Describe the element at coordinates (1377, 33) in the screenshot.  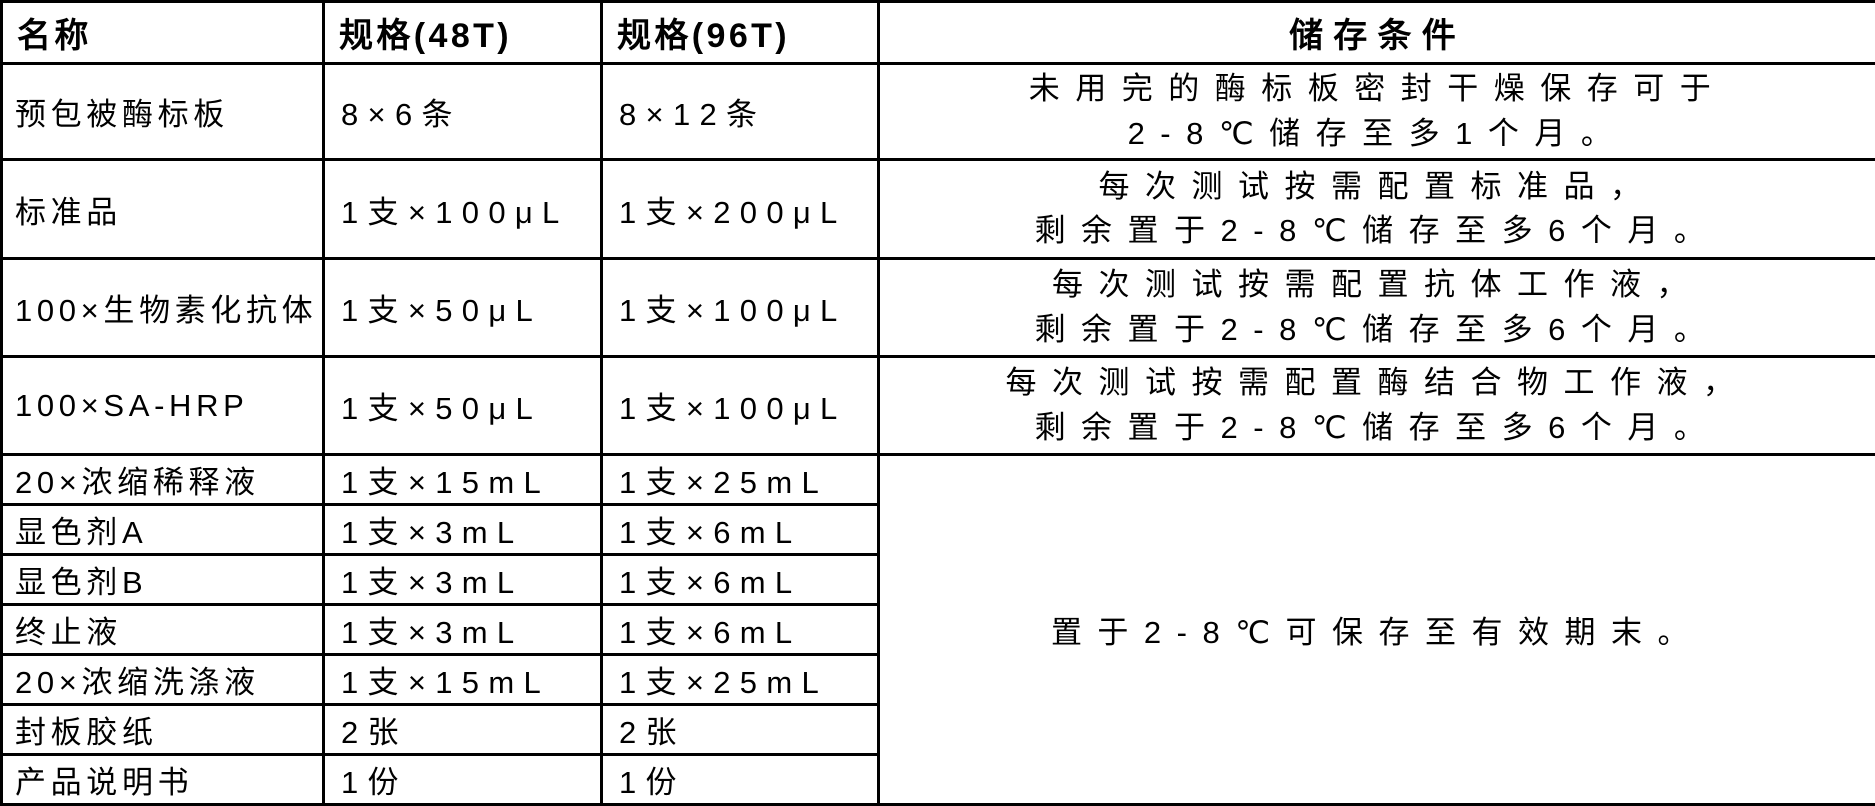
I see `header-storage-conditions: 储存条件` at that location.